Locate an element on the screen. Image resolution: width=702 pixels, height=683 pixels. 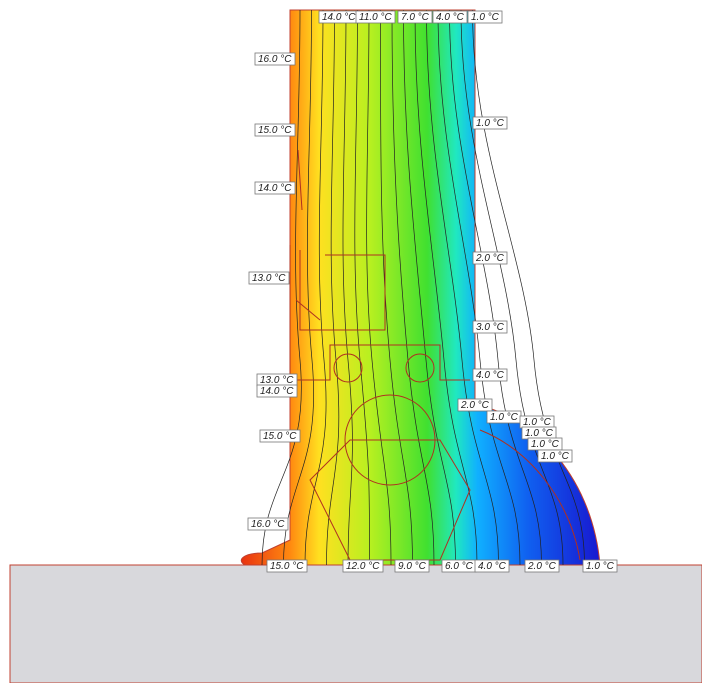
temp-label: 12.0 °C is located at coordinates (363, 566).